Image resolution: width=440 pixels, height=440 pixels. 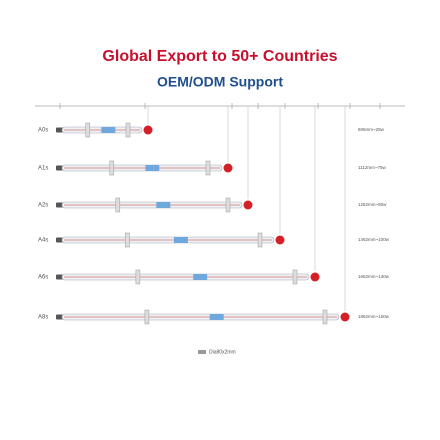 What do you see at coordinates (371, 129) in the screenshot?
I see `tube-spec: 605mm~28w` at bounding box center [371, 129].